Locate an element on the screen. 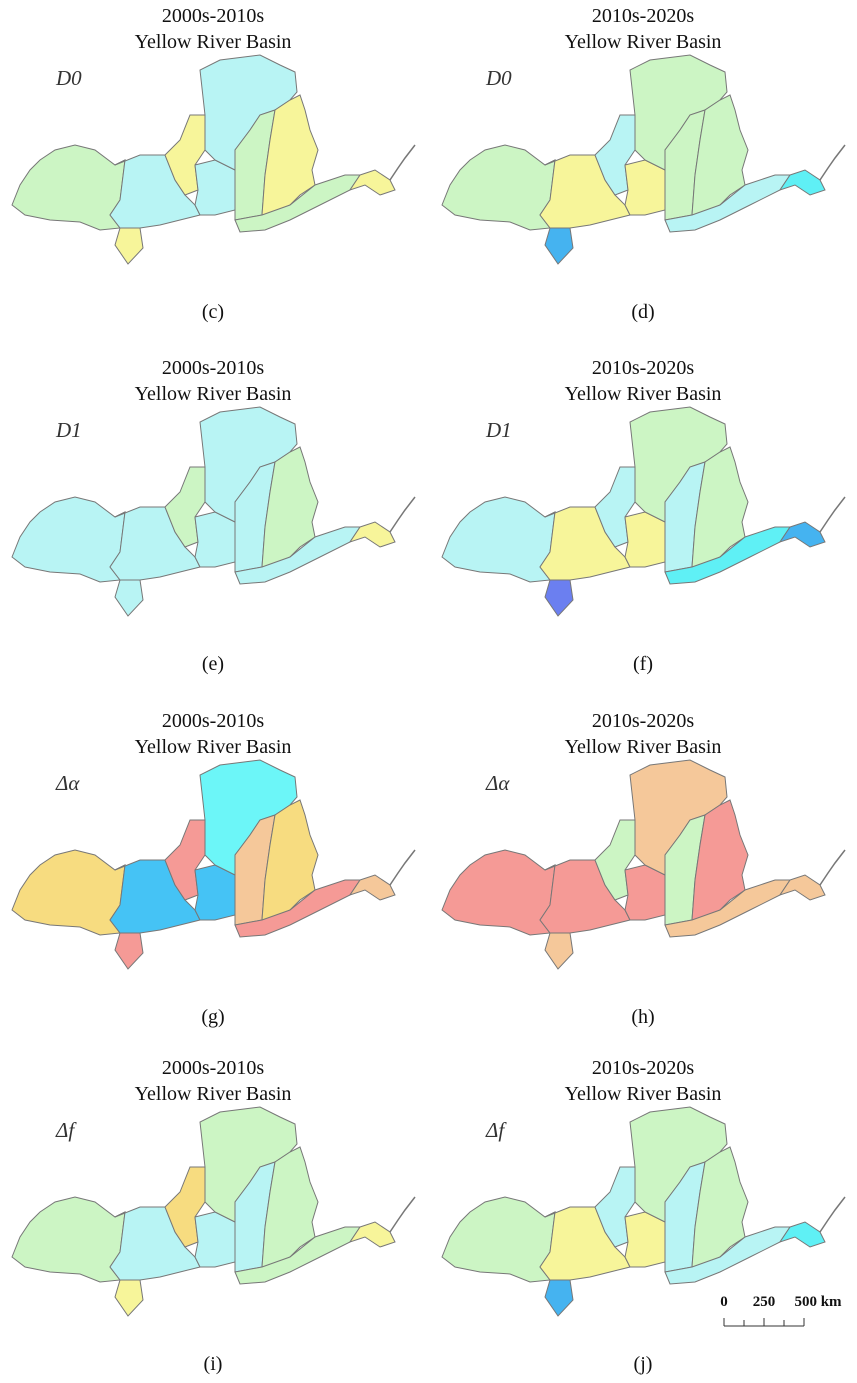 The image size is (857, 1383). scale-label: 0 is located at coordinates (724, 1302).